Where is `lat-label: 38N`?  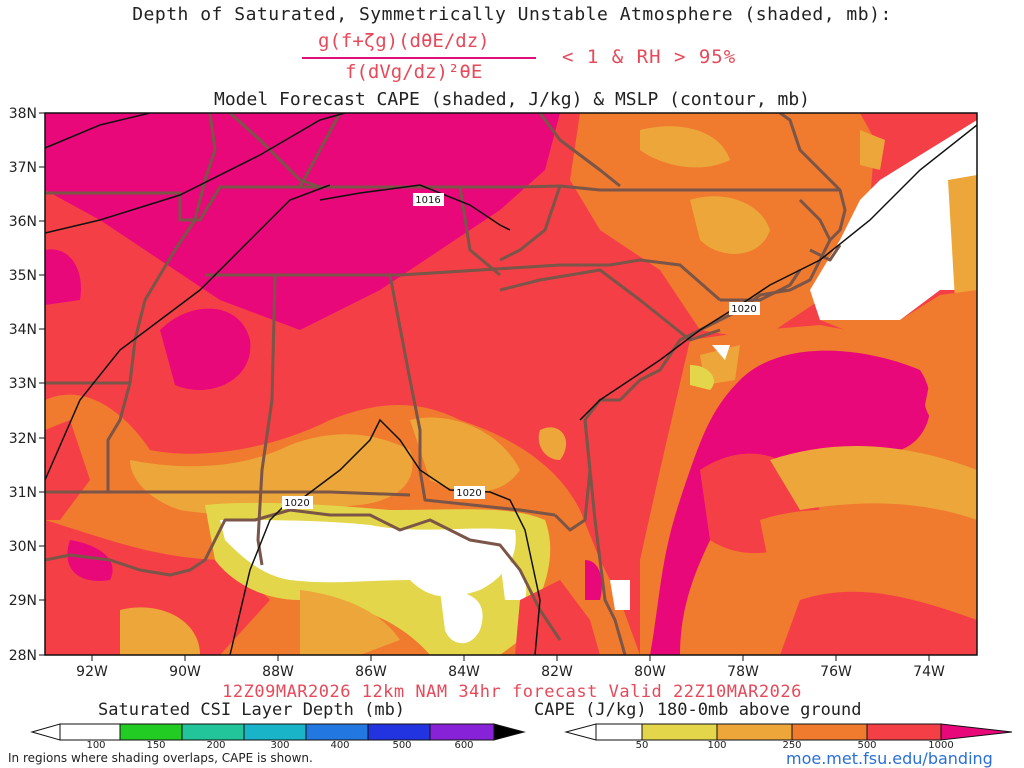 lat-label: 38N is located at coordinates (23, 114).